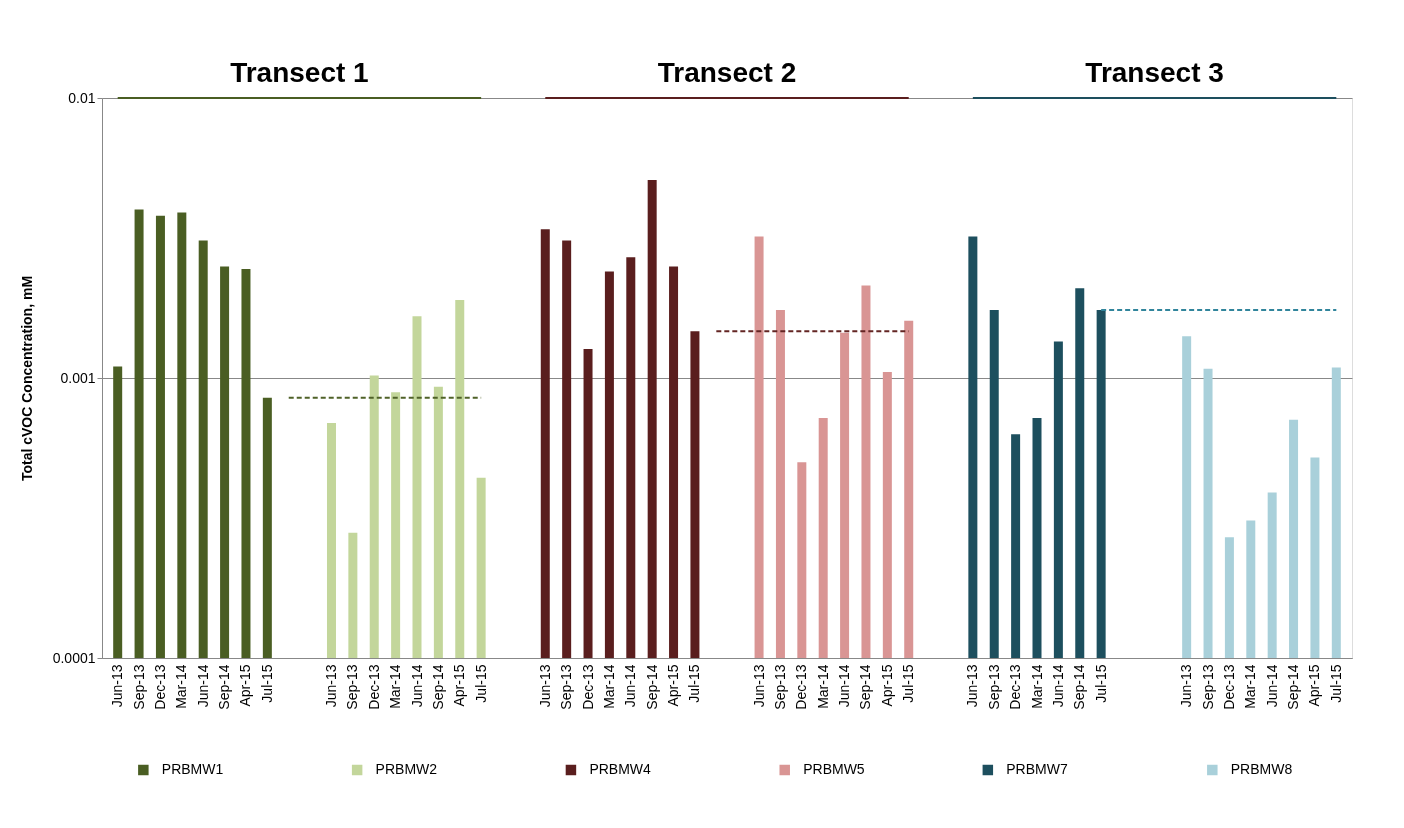 The image size is (1404, 828). Describe the element at coordinates (834, 769) in the screenshot. I see `legend-label: PRBMW5` at that location.